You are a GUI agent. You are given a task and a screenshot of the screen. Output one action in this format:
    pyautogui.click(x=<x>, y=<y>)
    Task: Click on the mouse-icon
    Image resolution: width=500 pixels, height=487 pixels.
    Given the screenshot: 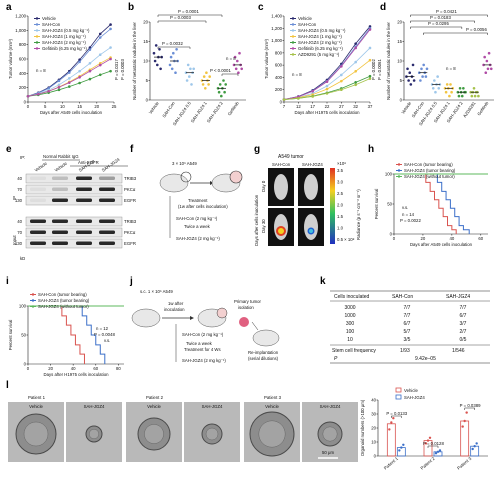 What is the action you would take?
    pyautogui.click(x=174, y=183)
    